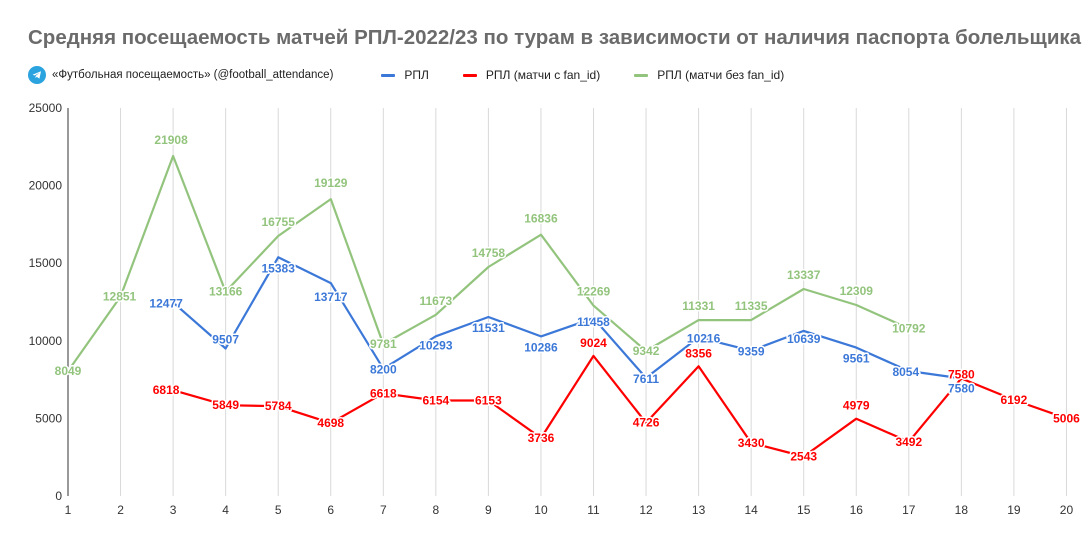 Image resolution: width=1083 pixels, height=544 pixels. Describe the element at coordinates (698, 306) in the screenshot. I see `data-label-without-fan-id: 11331` at that location.